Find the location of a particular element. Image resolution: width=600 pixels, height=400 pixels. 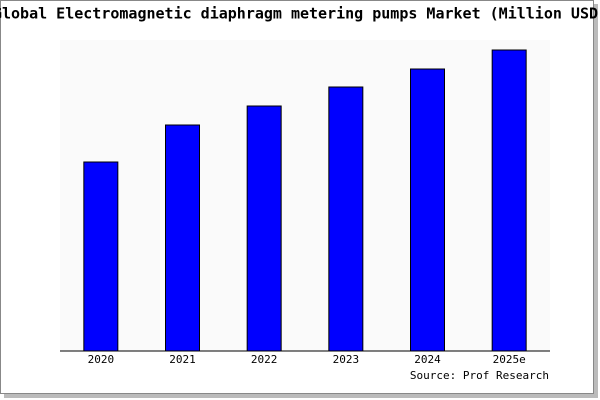

x-tick-label: 2020 is located at coordinates (101, 359).